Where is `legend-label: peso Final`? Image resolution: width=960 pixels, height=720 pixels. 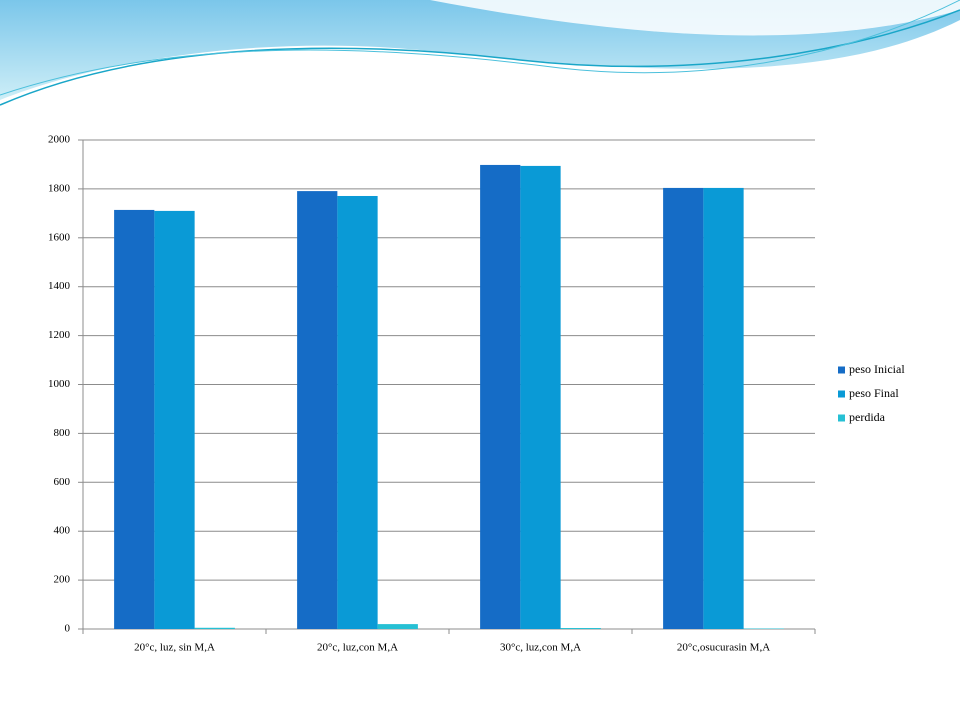
legend-label: peso Final is located at coordinates (874, 393).